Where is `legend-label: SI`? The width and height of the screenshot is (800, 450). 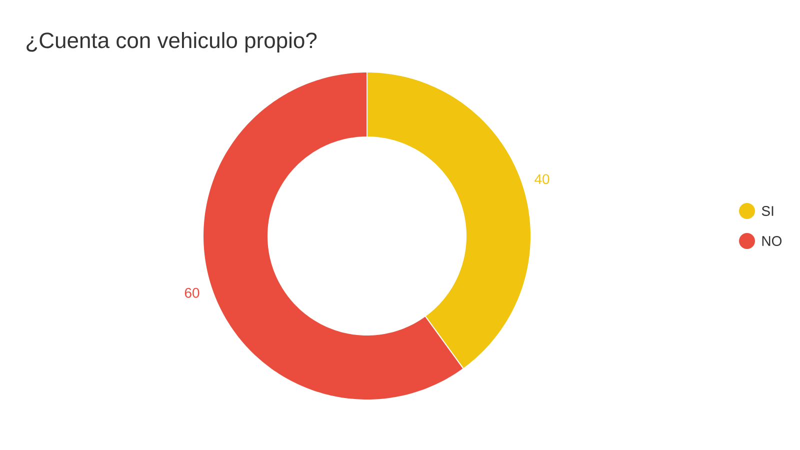
legend-label: SI is located at coordinates (768, 211).